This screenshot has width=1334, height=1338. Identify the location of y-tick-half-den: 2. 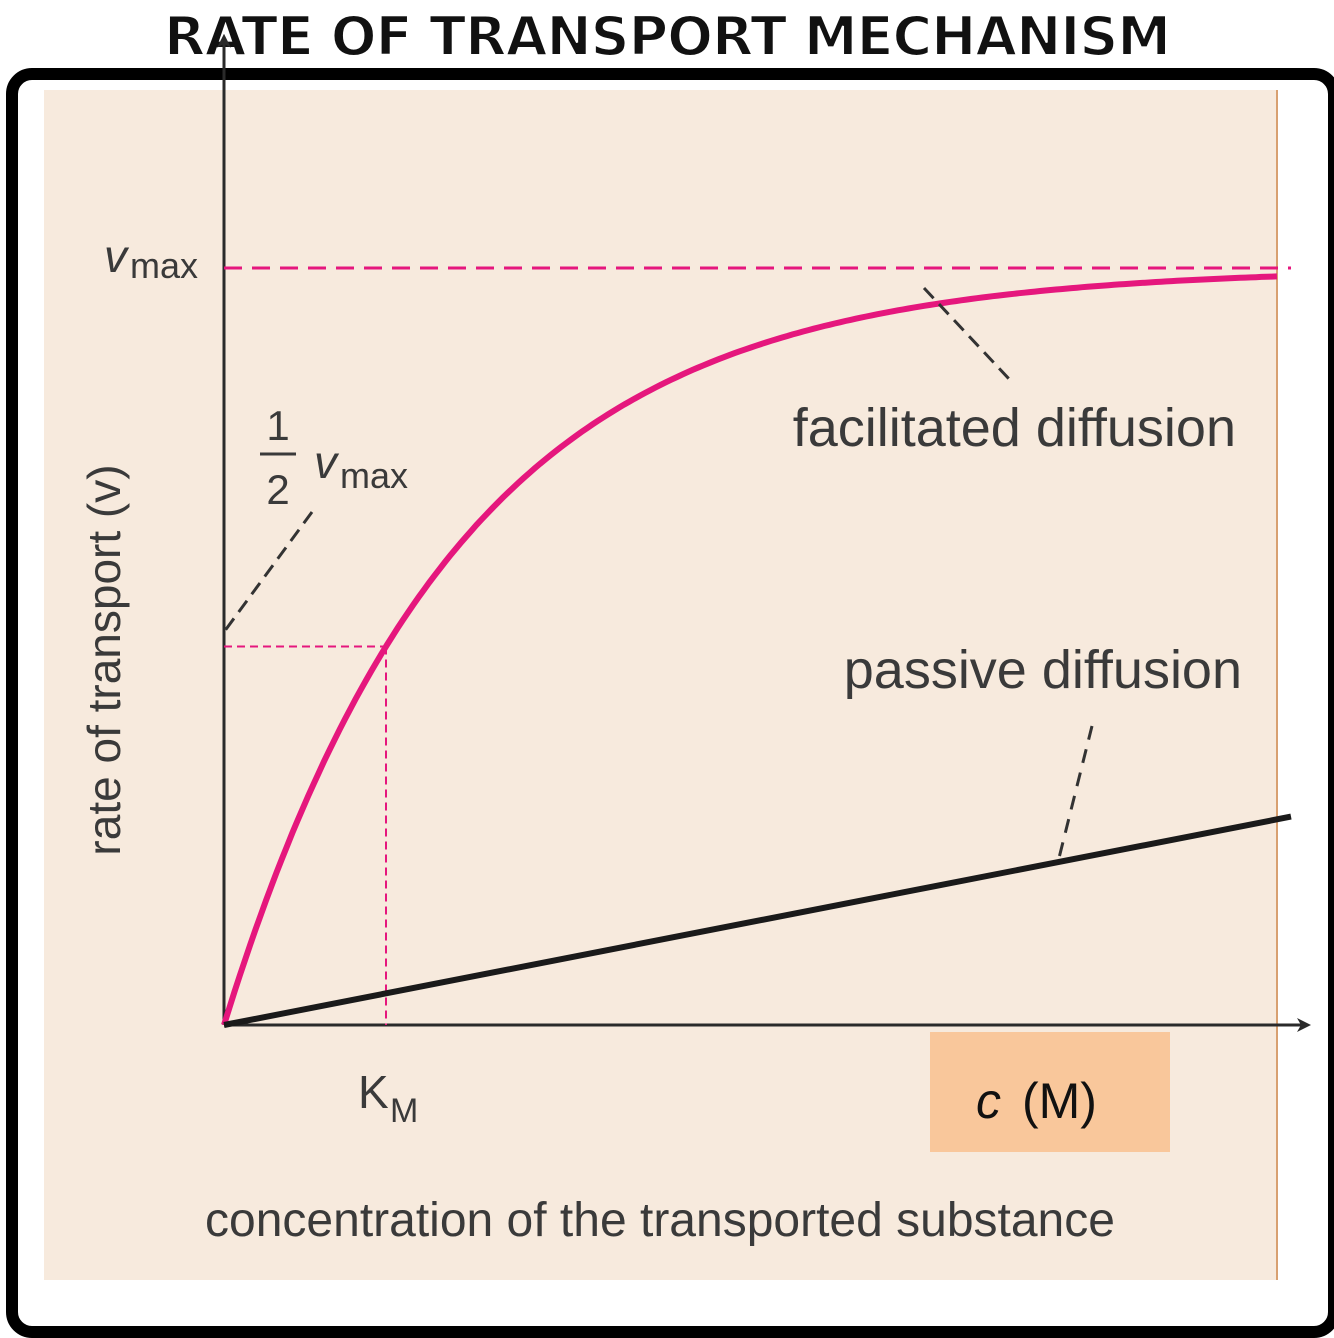
(277, 489).